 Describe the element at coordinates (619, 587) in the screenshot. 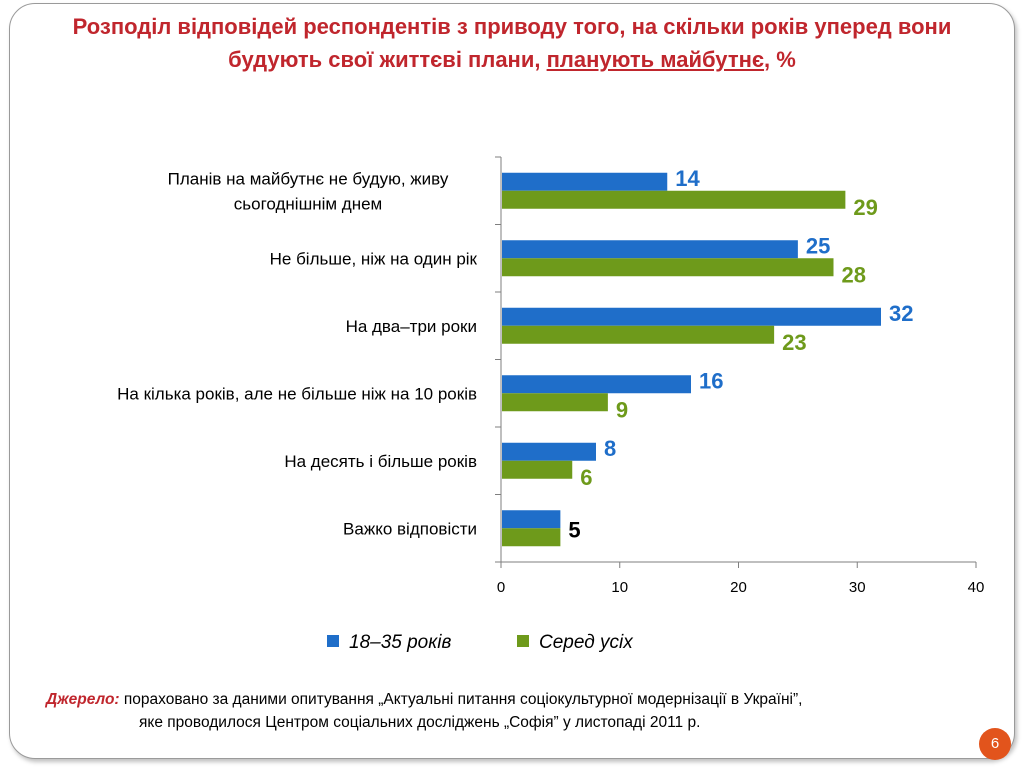

I see `x-tick-label: 10` at that location.